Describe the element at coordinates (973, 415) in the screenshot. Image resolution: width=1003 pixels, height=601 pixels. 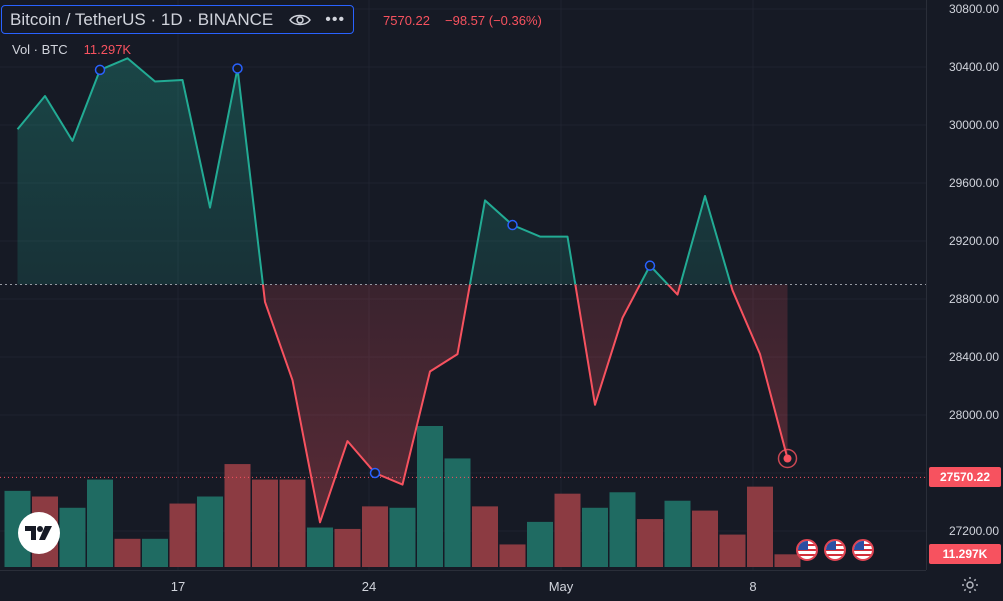
I see `price-axis-label: 28000.00` at that location.